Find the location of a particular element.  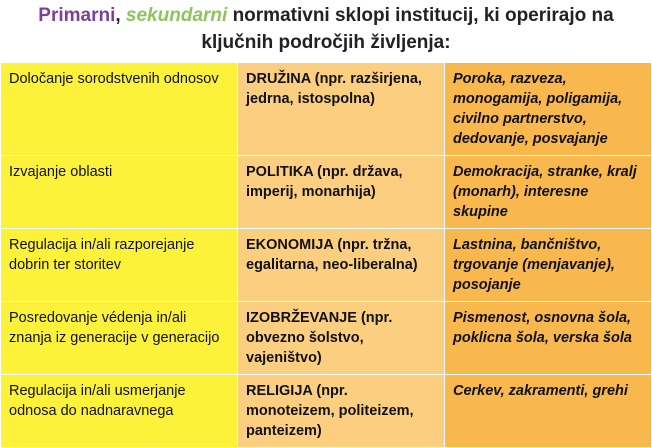

title-secondary: sekundarni is located at coordinates (176, 15).